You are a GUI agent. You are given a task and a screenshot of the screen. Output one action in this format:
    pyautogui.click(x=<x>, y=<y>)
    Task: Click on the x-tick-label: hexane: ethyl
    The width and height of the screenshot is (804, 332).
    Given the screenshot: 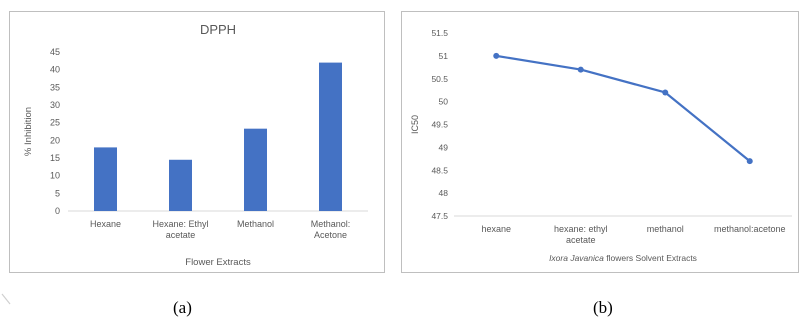 What is the action you would take?
    pyautogui.click(x=581, y=229)
    